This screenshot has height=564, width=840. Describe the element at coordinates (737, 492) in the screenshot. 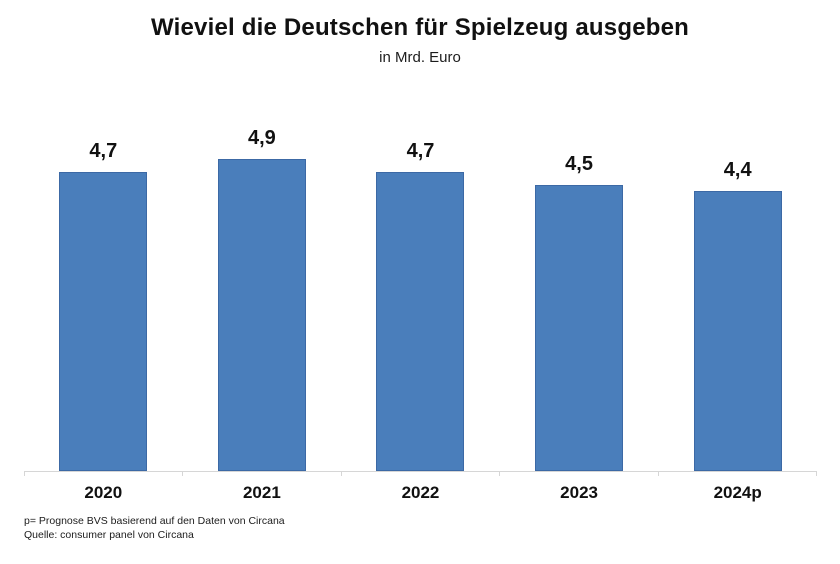

I see `x-axis-label: 2024p` at that location.